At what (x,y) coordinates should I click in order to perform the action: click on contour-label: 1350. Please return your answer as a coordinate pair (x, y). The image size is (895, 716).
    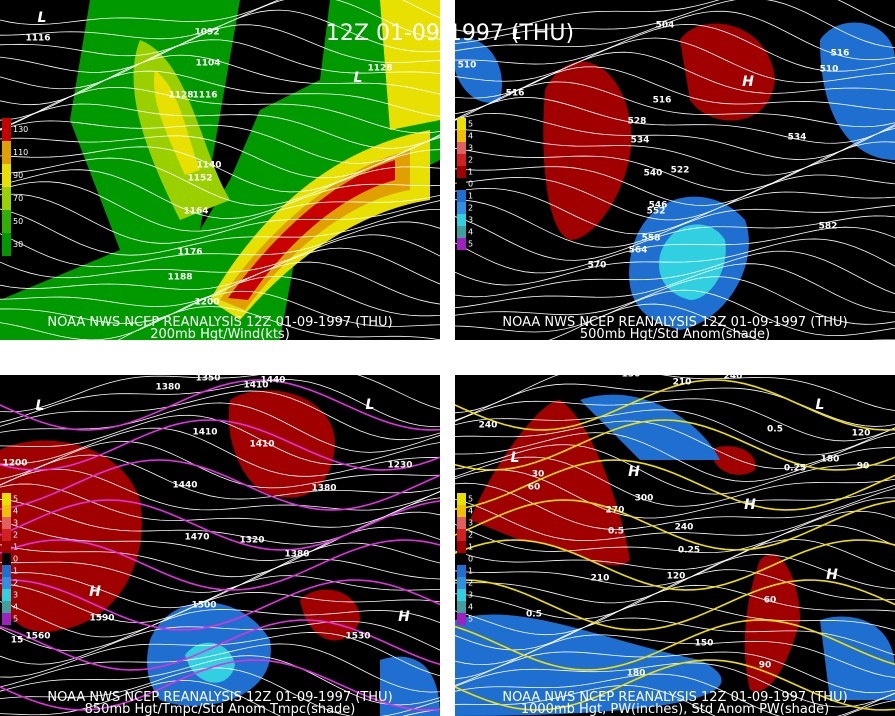
    Looking at the image, I should click on (207, 379).